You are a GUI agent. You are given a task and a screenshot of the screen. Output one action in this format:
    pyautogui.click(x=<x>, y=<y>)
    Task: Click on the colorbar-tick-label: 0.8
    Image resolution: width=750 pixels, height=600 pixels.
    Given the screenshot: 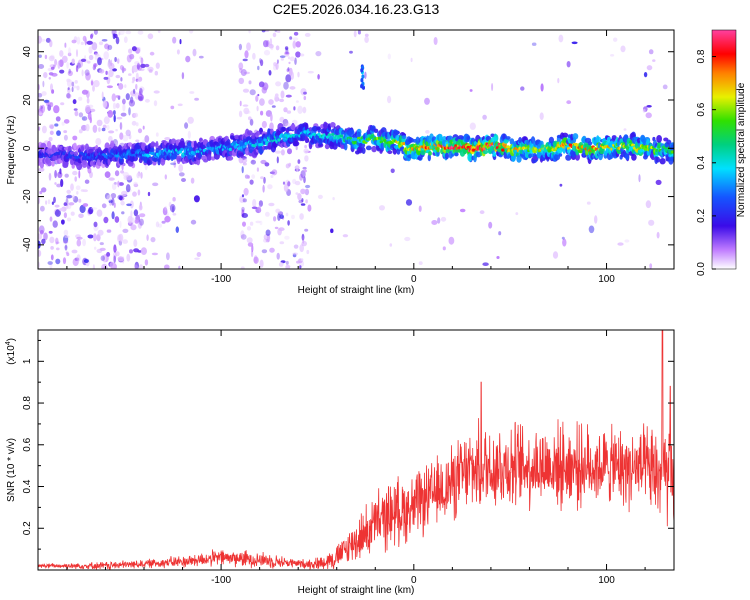 What is the action you would take?
    pyautogui.click(x=701, y=56)
    